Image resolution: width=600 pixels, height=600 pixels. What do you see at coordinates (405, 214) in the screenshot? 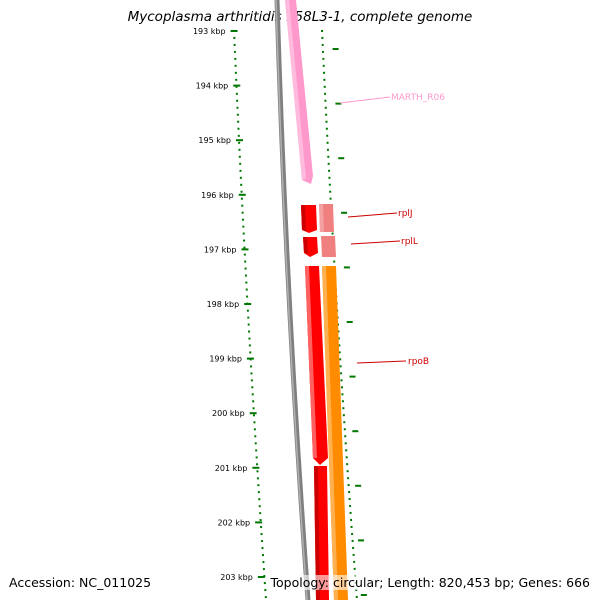
I see `gene-label-rplj: rplJ` at bounding box center [405, 214].